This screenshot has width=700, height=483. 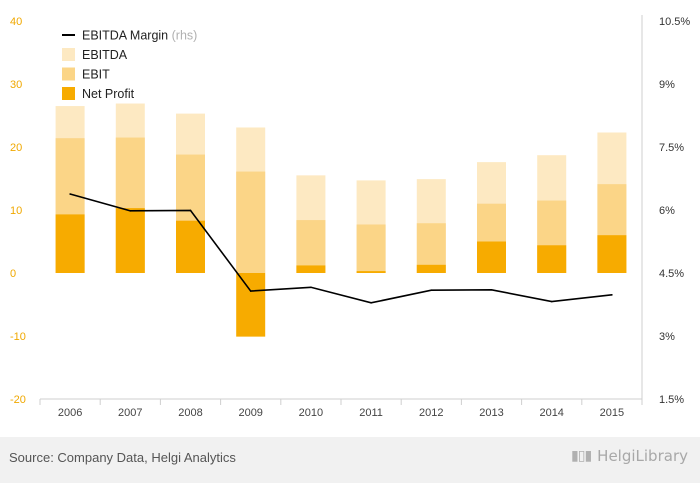 I want to click on legend-swatch-ebitda, so click(x=68, y=54).